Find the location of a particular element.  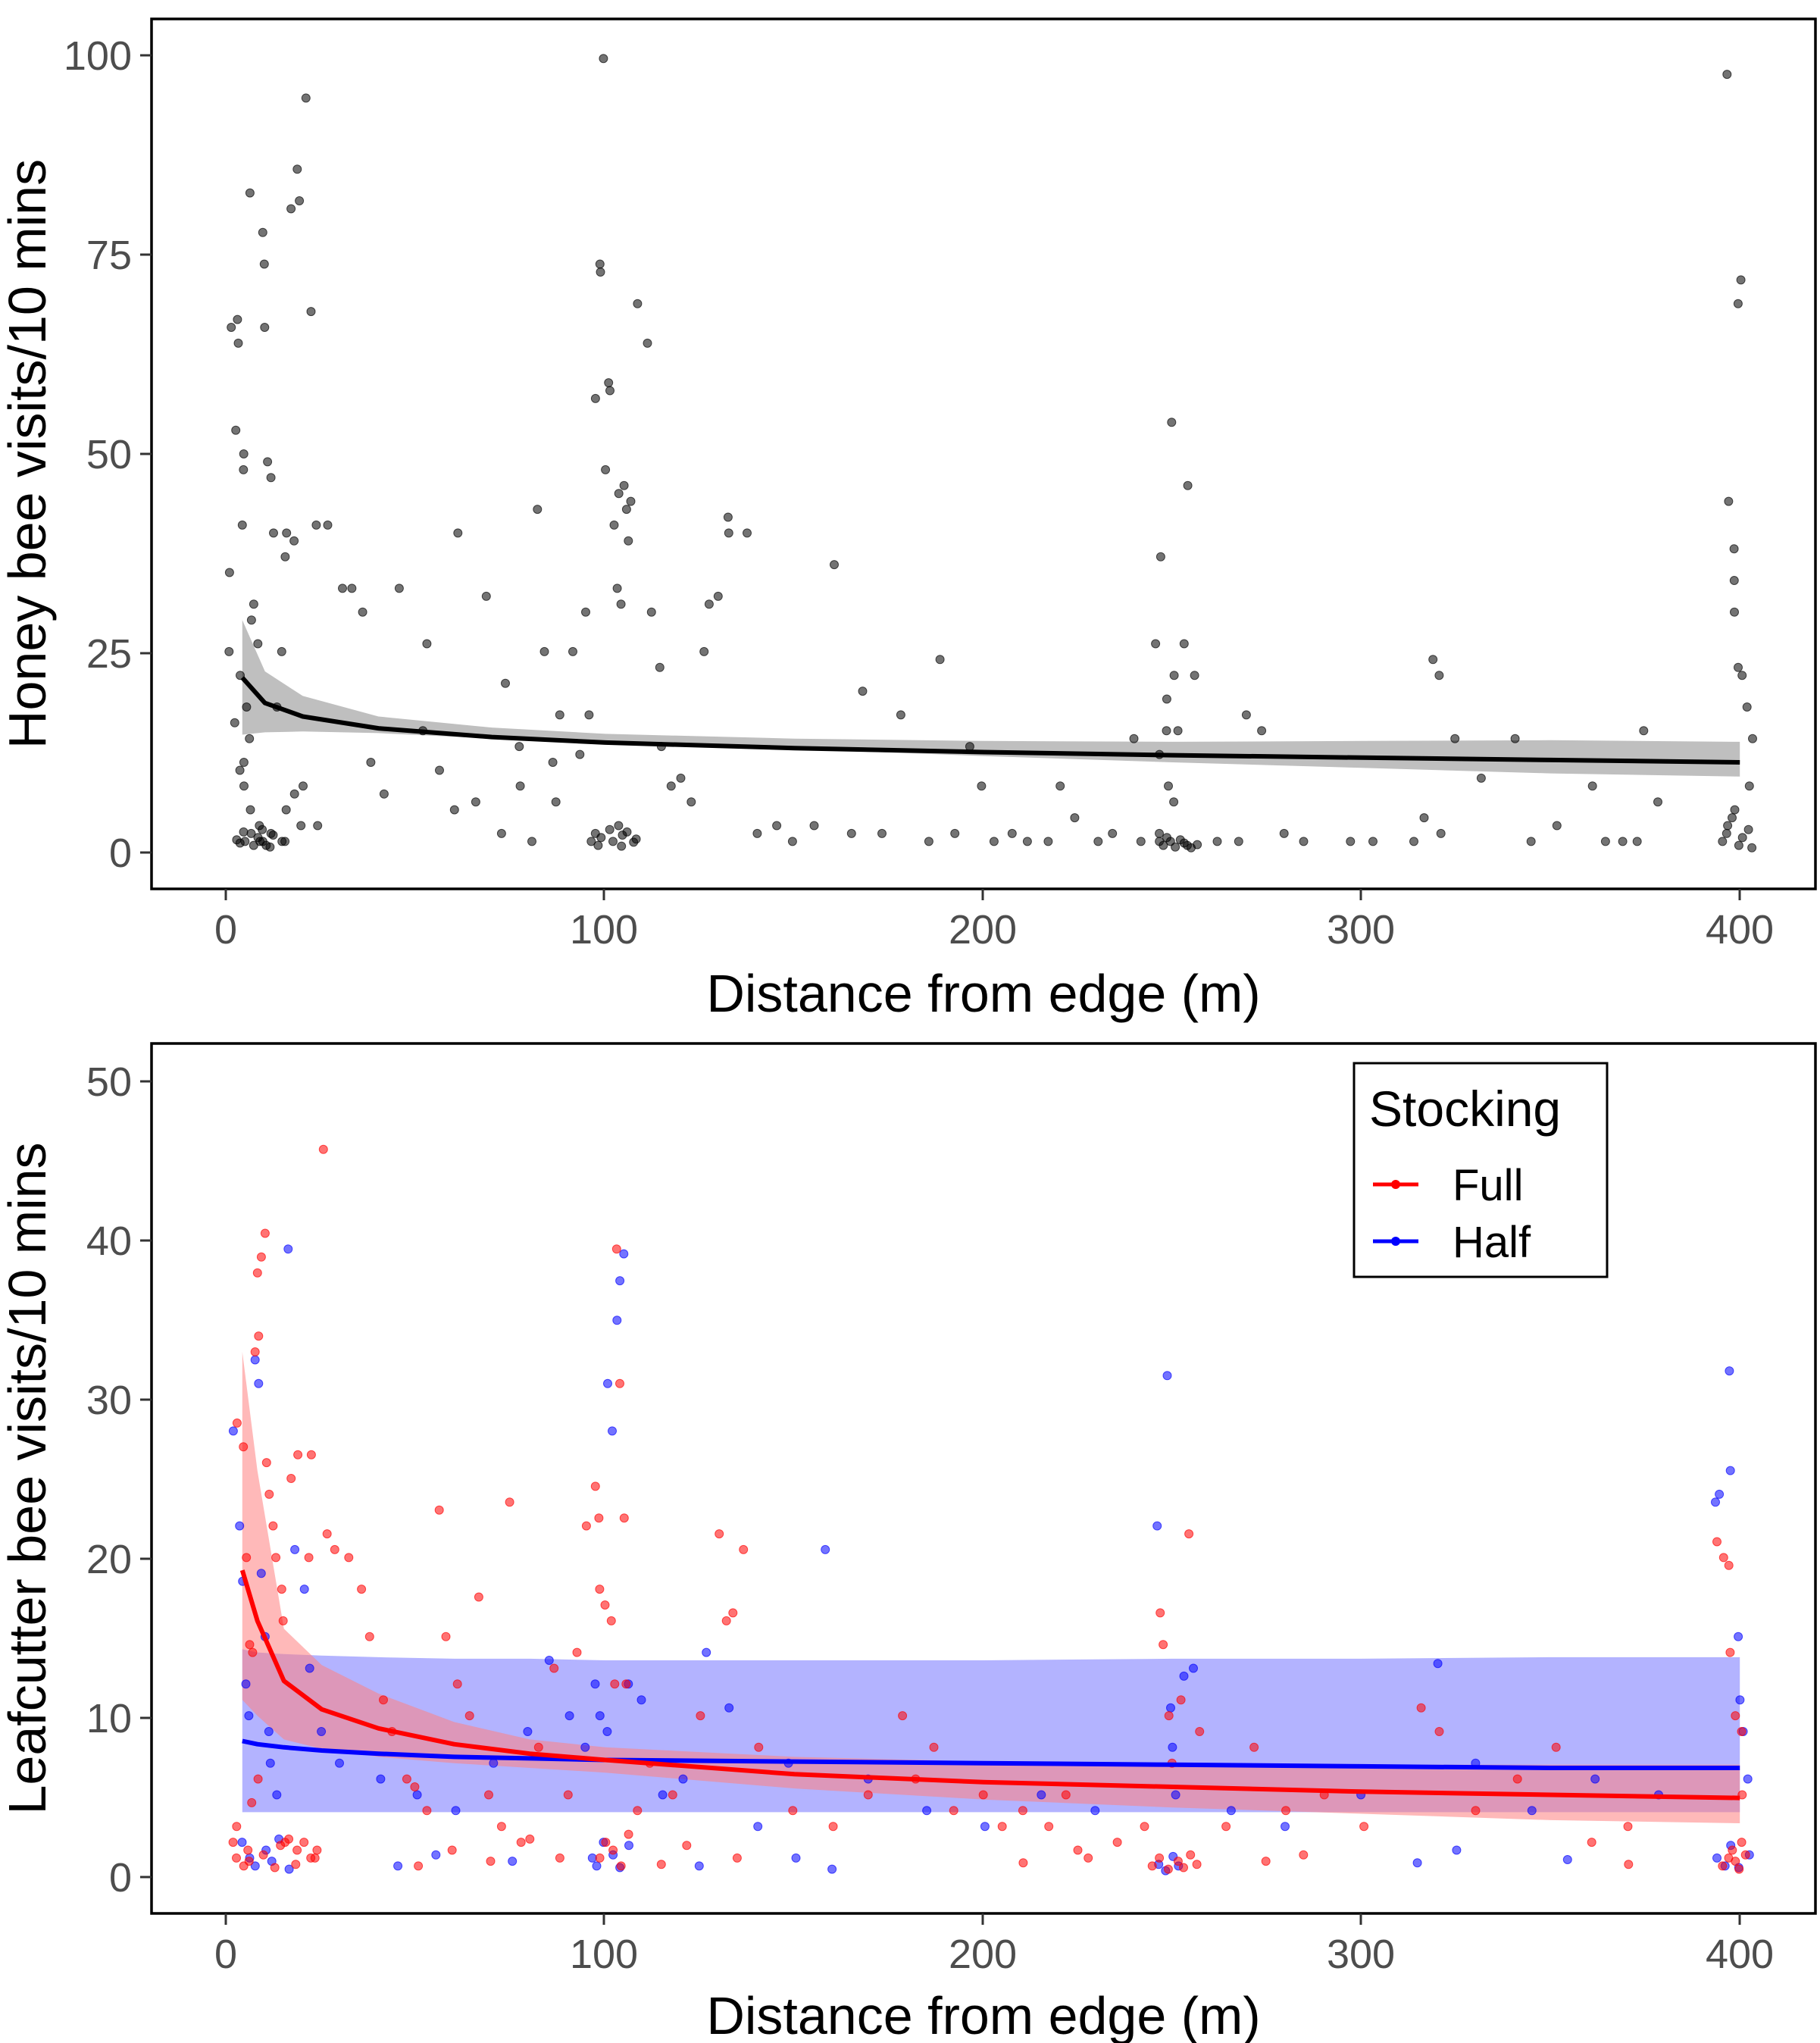

honey-fit-line is located at coordinates (990, 720).